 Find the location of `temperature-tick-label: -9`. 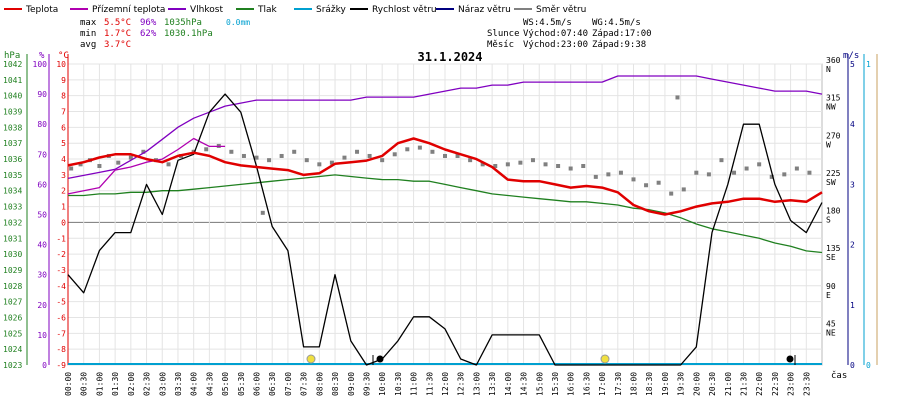

temperature-tick-label: -9 is located at coordinates (61, 365).